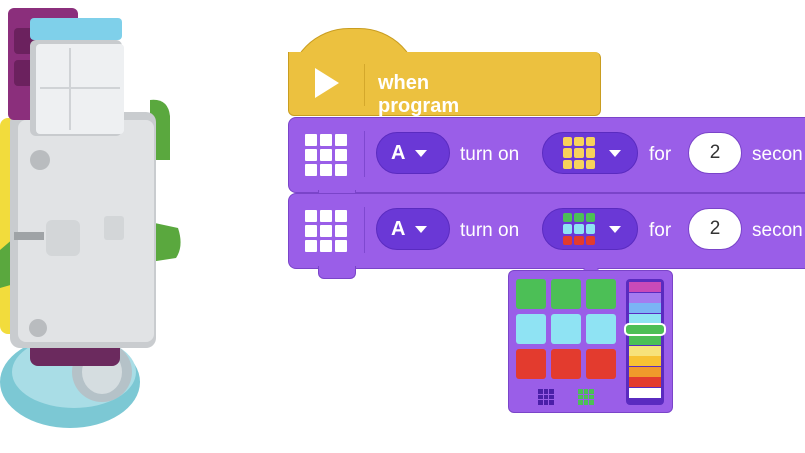 The width and height of the screenshot is (805, 453). Describe the element at coordinates (591, 266) in the screenshot. I see `dropdown-pointer` at that location.